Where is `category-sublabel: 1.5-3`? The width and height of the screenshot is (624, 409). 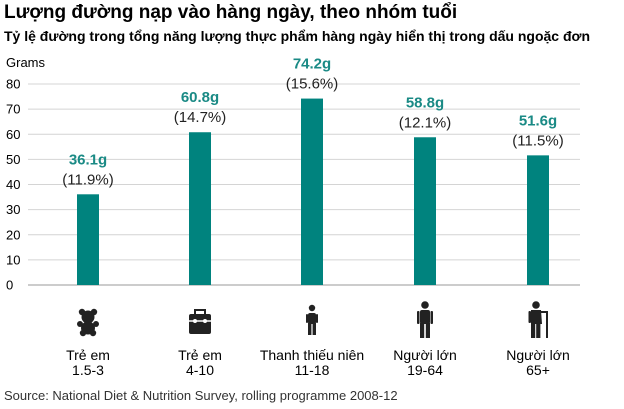 category-sublabel: 1.5-3 is located at coordinates (88, 370).